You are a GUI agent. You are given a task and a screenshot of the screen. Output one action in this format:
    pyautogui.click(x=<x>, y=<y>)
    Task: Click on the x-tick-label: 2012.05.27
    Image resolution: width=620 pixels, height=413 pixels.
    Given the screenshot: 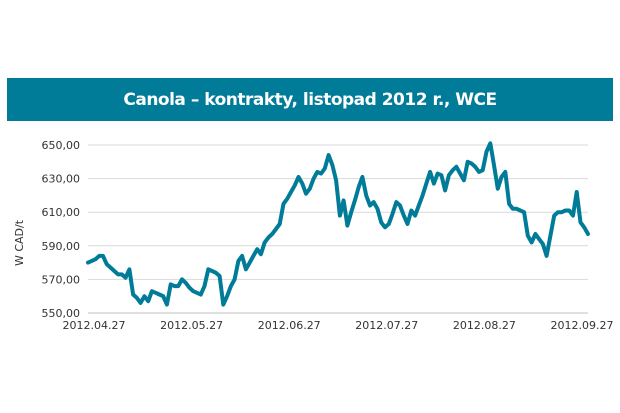 What is the action you would take?
    pyautogui.click(x=191, y=325)
    